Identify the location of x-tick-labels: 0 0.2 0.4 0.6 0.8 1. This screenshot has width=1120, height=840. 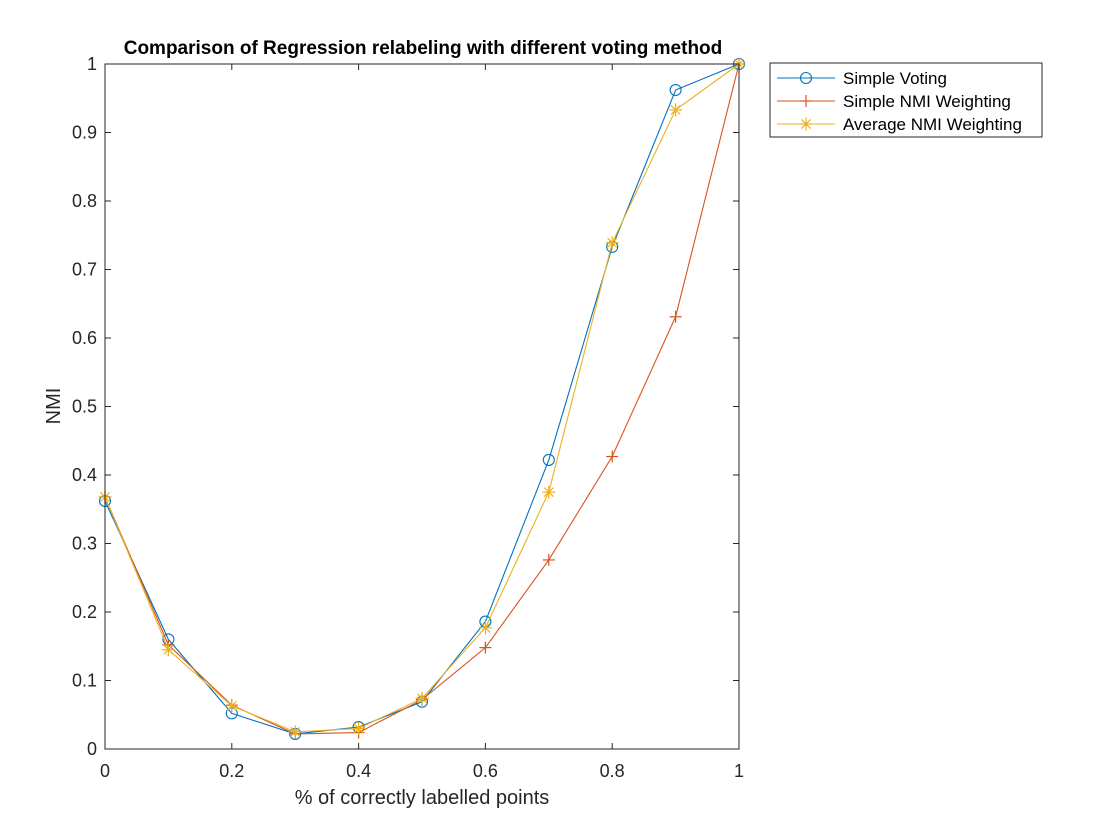
(422, 771).